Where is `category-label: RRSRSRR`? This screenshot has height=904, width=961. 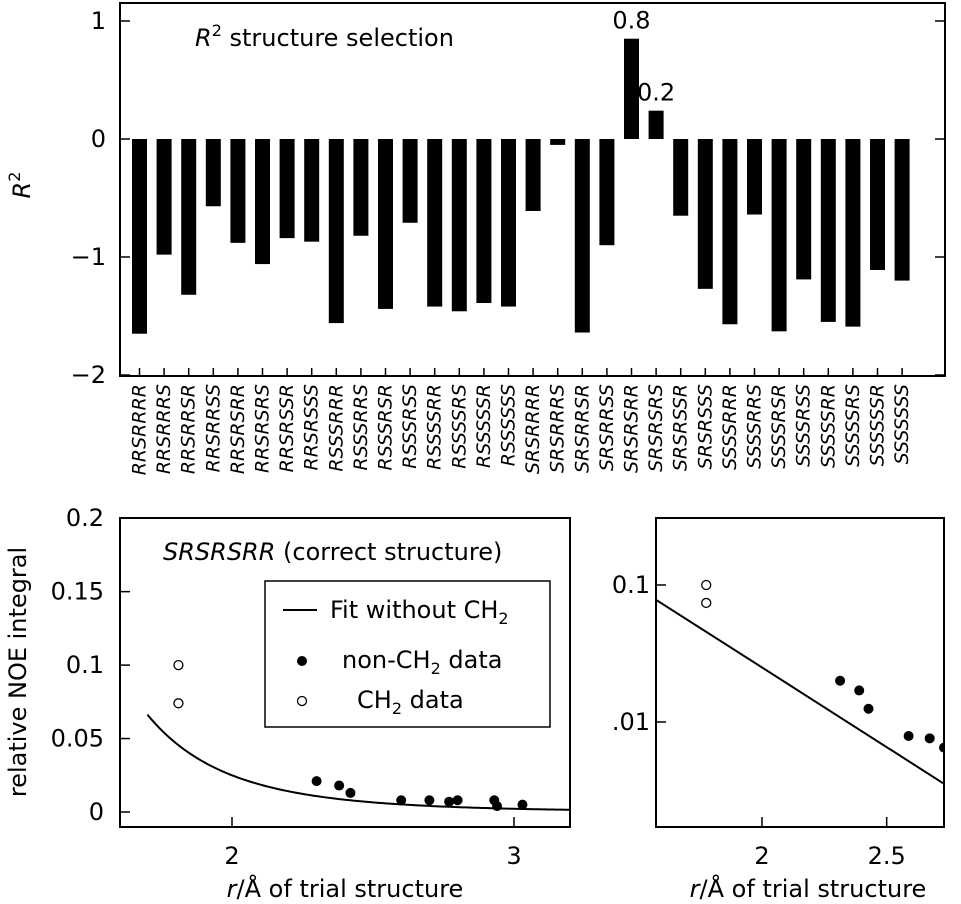
category-label: RRSRSRR is located at coordinates (238, 429).